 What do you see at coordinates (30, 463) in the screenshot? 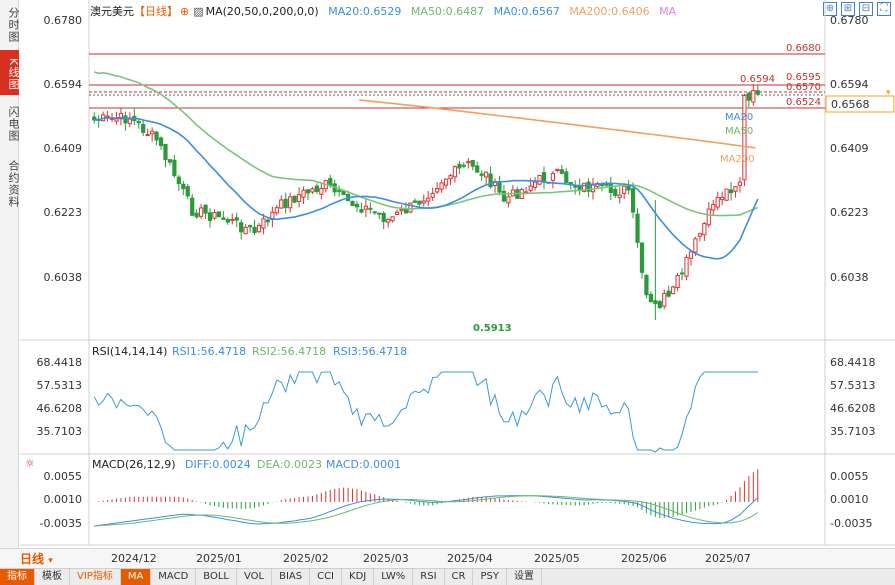
I see `macd-settings-icon: ☼` at bounding box center [30, 463].